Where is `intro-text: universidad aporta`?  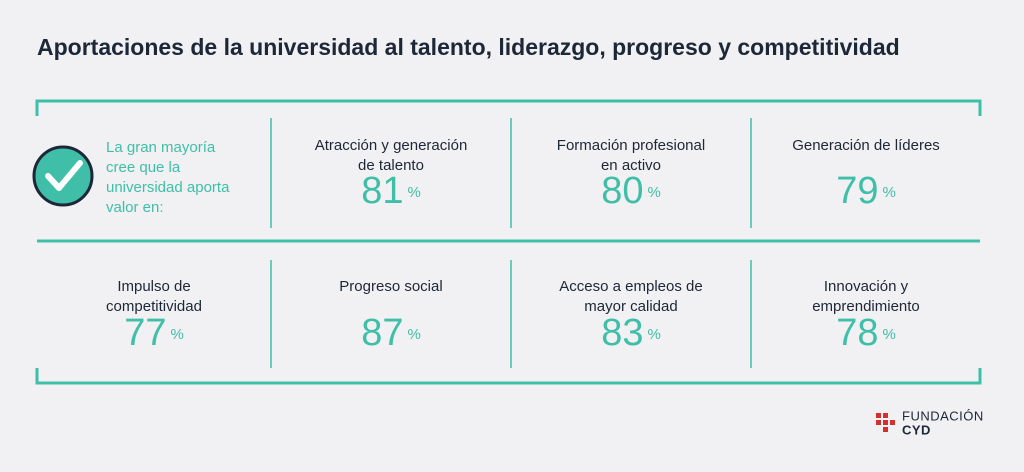 intro-text: universidad aporta is located at coordinates (168, 187).